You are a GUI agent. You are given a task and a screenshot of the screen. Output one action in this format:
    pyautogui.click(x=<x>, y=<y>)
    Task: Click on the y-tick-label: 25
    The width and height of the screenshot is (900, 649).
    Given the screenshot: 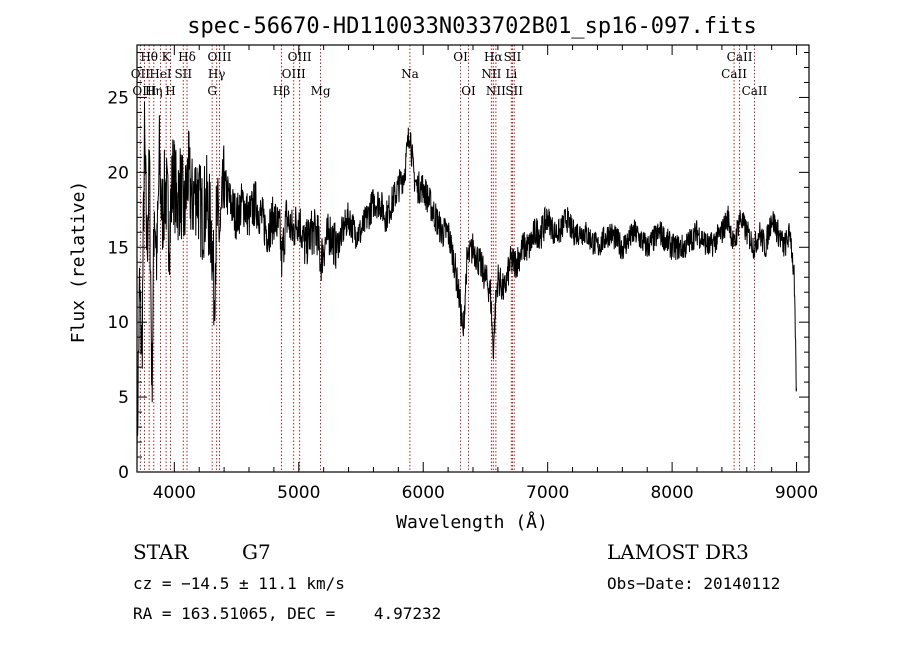 What is the action you would take?
    pyautogui.click(x=118, y=98)
    